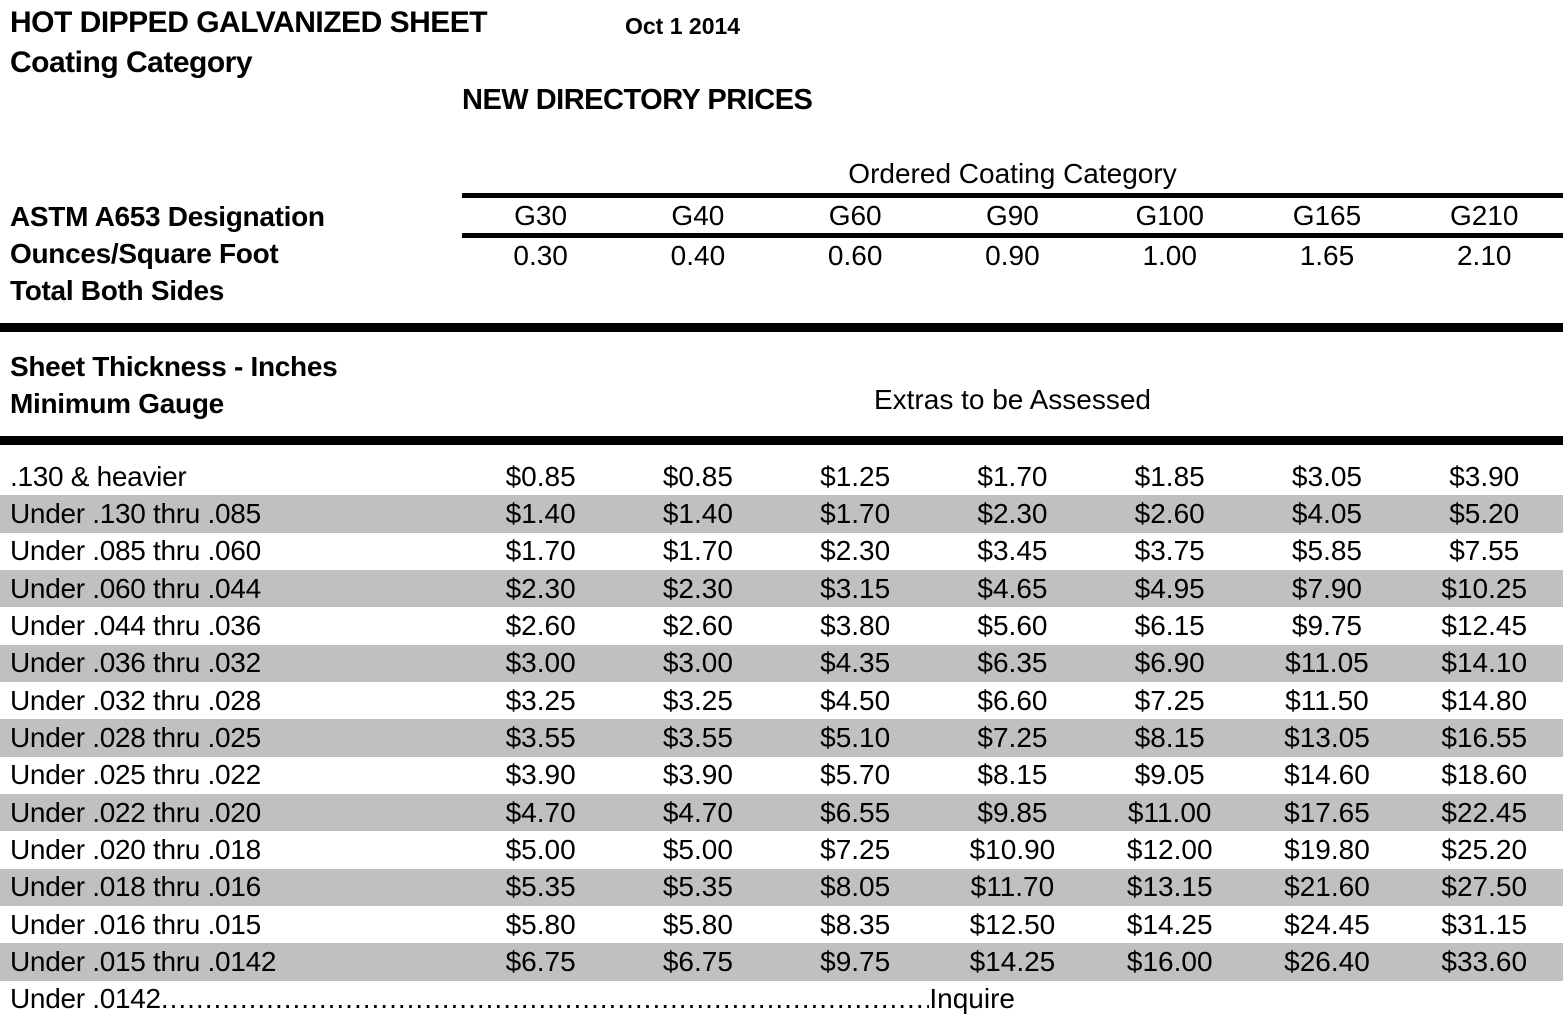 This screenshot has height=1020, width=1563. What do you see at coordinates (1169, 551) in the screenshot?
I see `price-cell: $3.75` at bounding box center [1169, 551].